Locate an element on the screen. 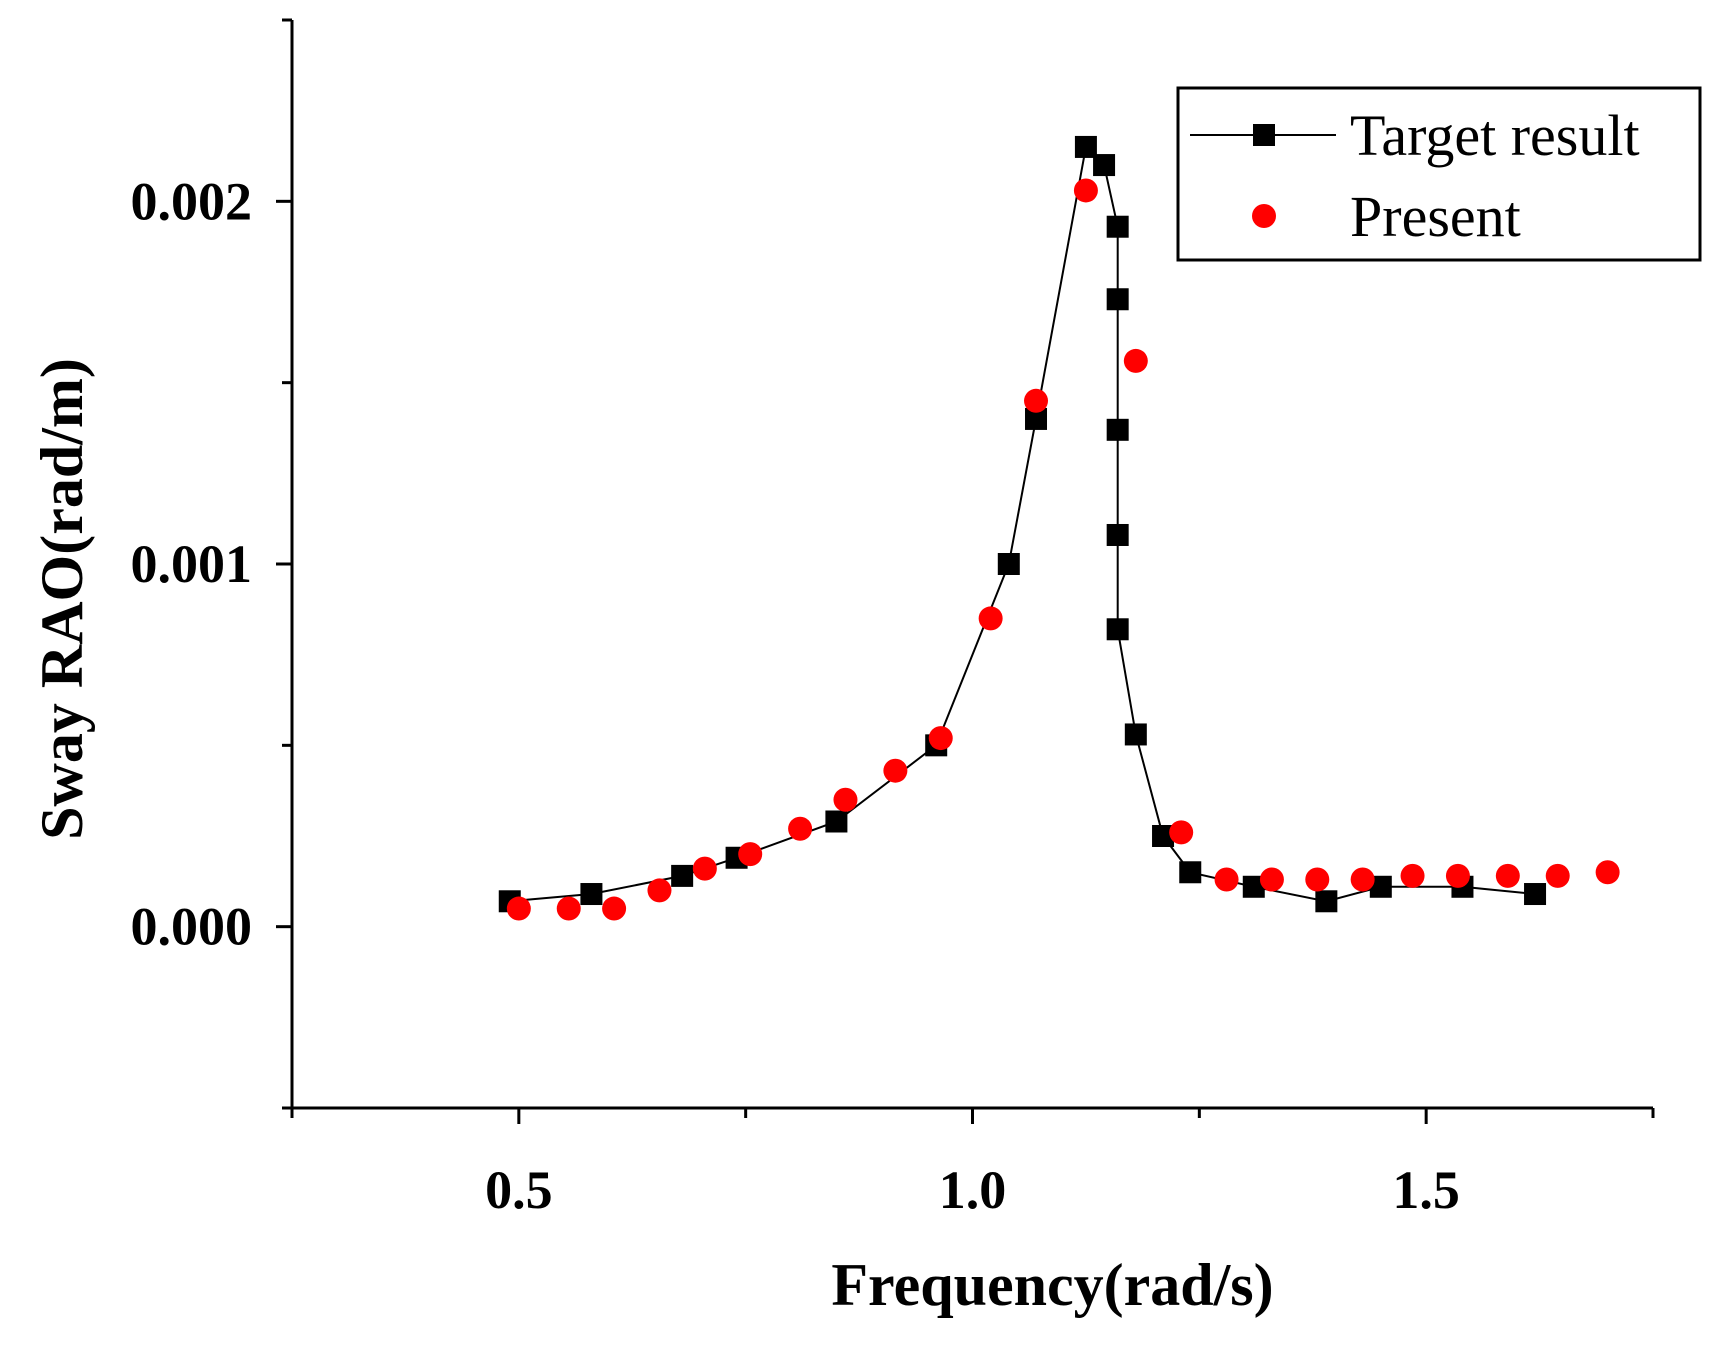 The image size is (1720, 1351). legend-marker-present is located at coordinates (1264, 216).